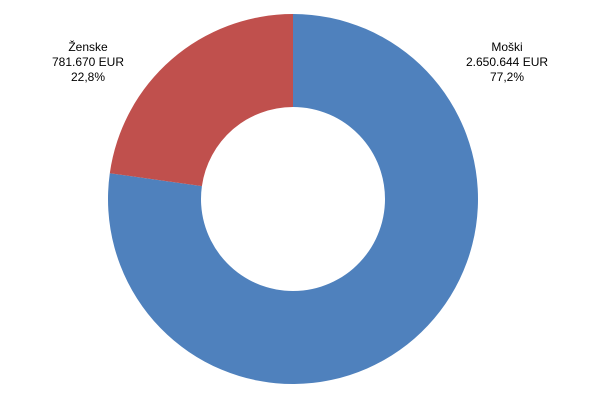  Describe the element at coordinates (507, 77) in the screenshot. I see `slice-share: 77,2%` at that location.